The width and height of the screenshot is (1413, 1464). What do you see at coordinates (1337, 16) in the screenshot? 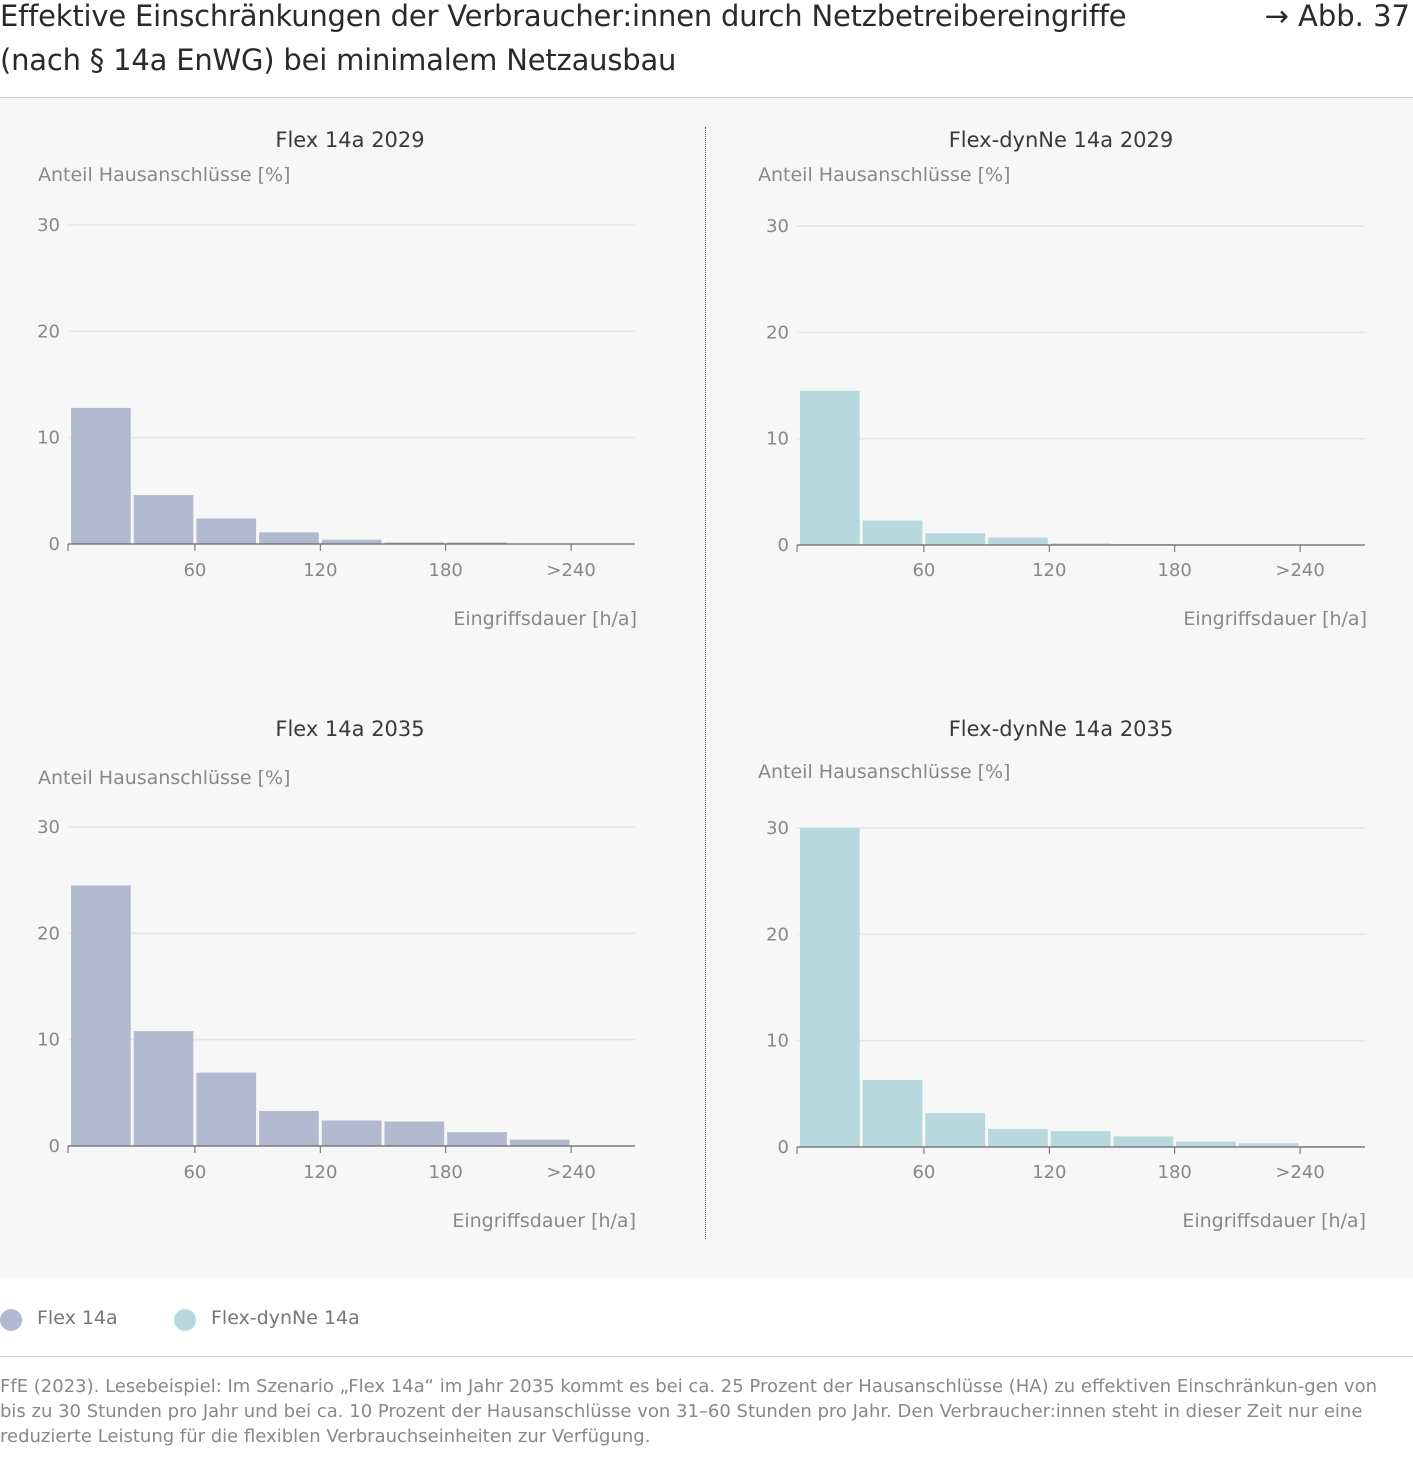
I see `figure-reference: → Abb. 37` at bounding box center [1337, 16].